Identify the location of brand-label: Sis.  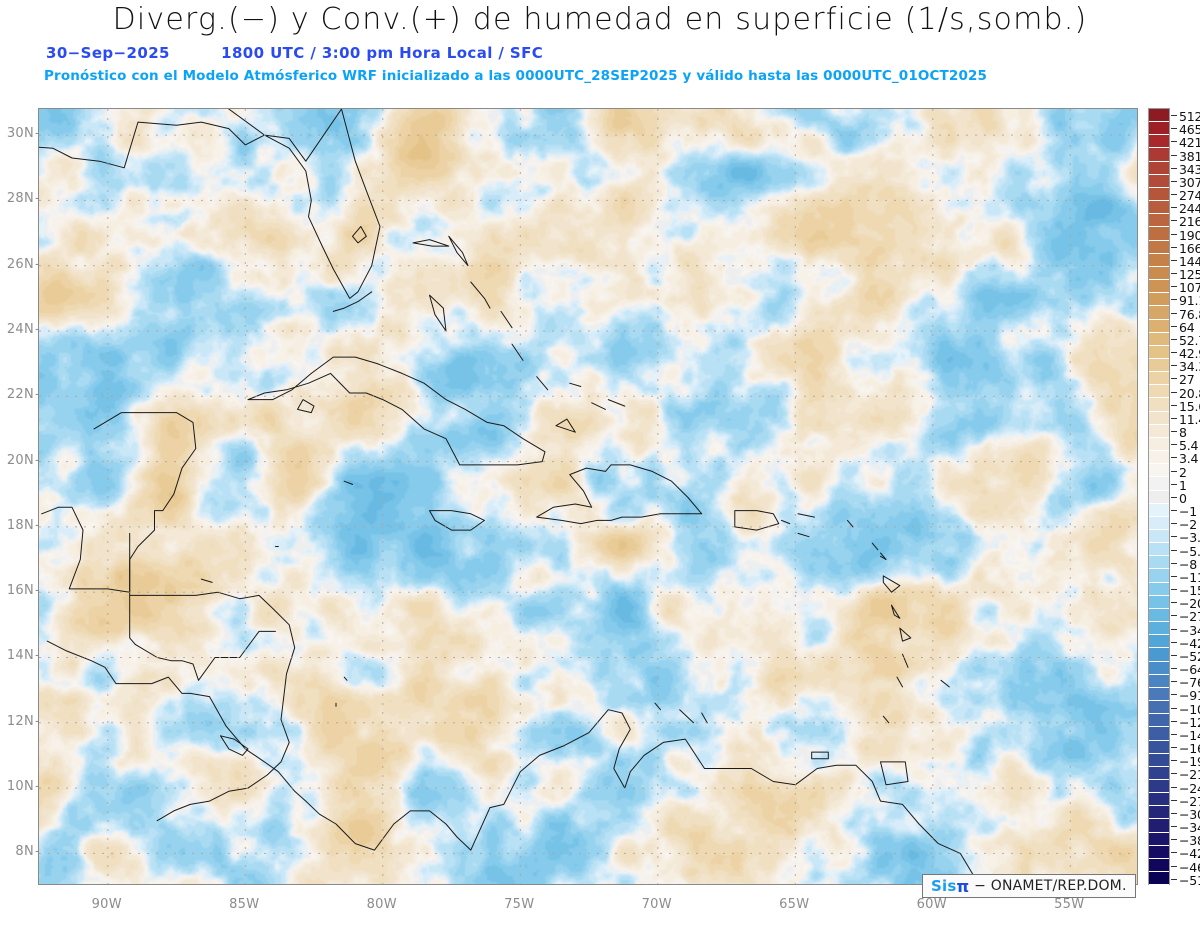
(944, 886).